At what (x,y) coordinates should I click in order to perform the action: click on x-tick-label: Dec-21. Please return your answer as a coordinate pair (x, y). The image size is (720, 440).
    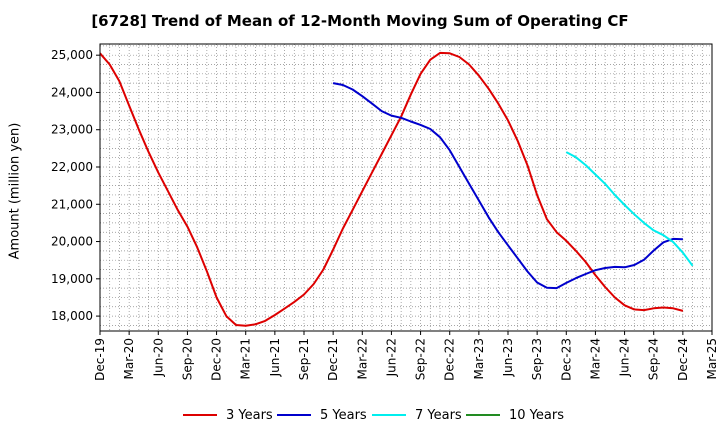
    Looking at the image, I should click on (333, 359).